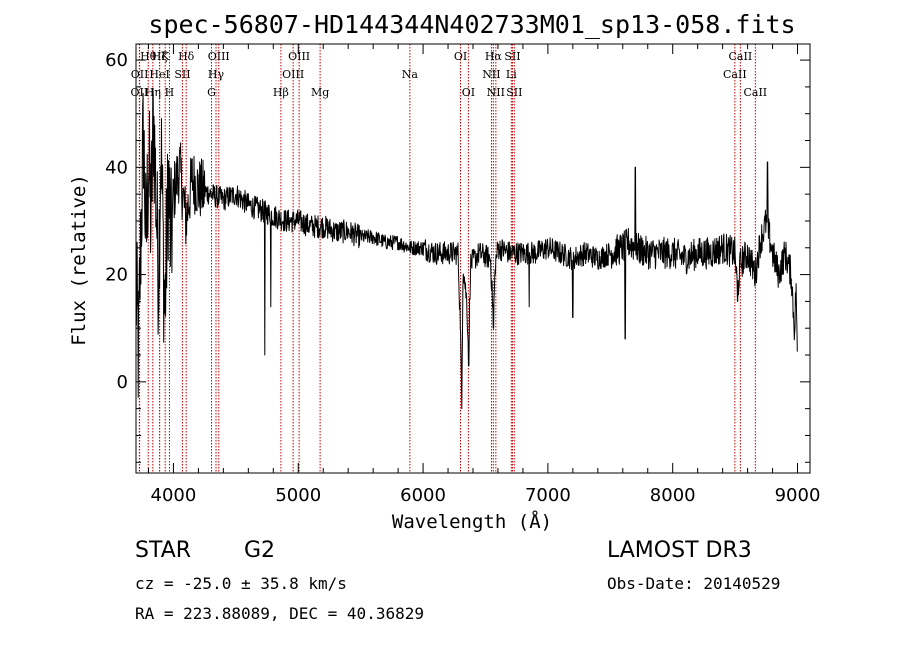 This screenshot has height=649, width=900. Describe the element at coordinates (174, 495) in the screenshot. I see `x-tick-label: 4000` at that location.